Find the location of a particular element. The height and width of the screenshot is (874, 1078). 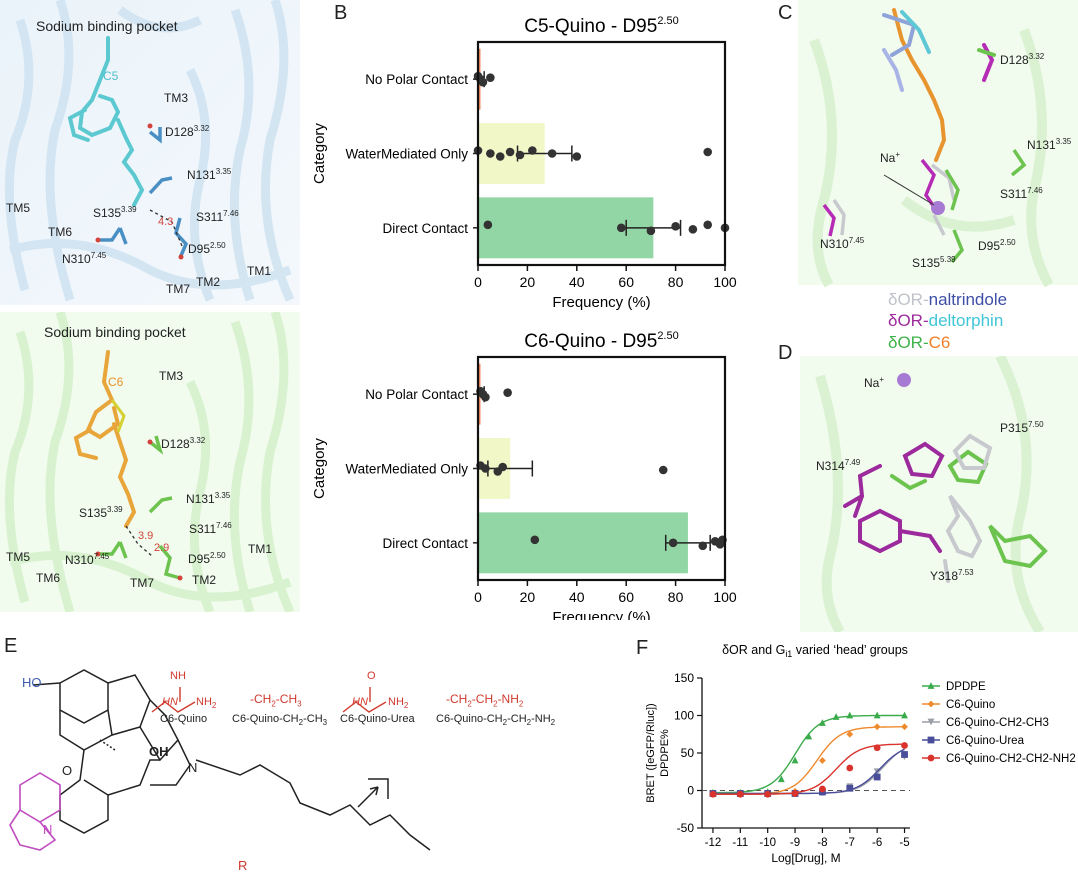

rgroup-label-c6-quino: C6-Quino is located at coordinates (184, 719).